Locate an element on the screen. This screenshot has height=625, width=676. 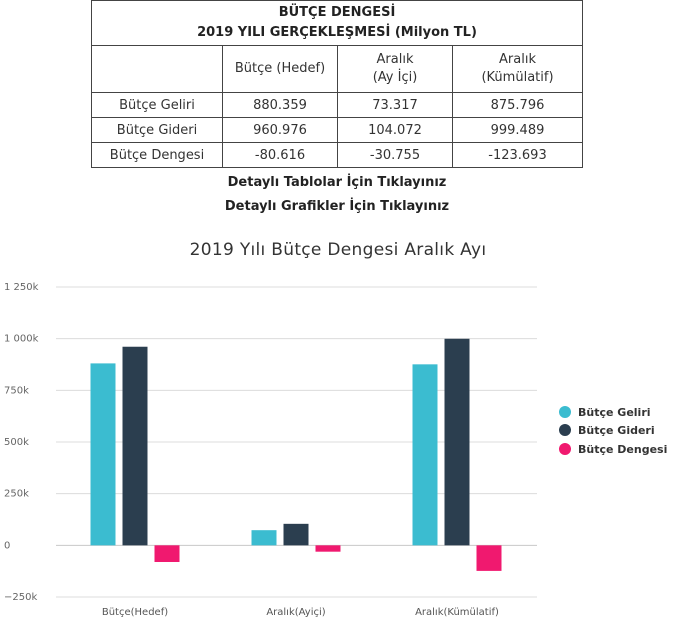
table-cell: 999.489 is located at coordinates (517, 130).